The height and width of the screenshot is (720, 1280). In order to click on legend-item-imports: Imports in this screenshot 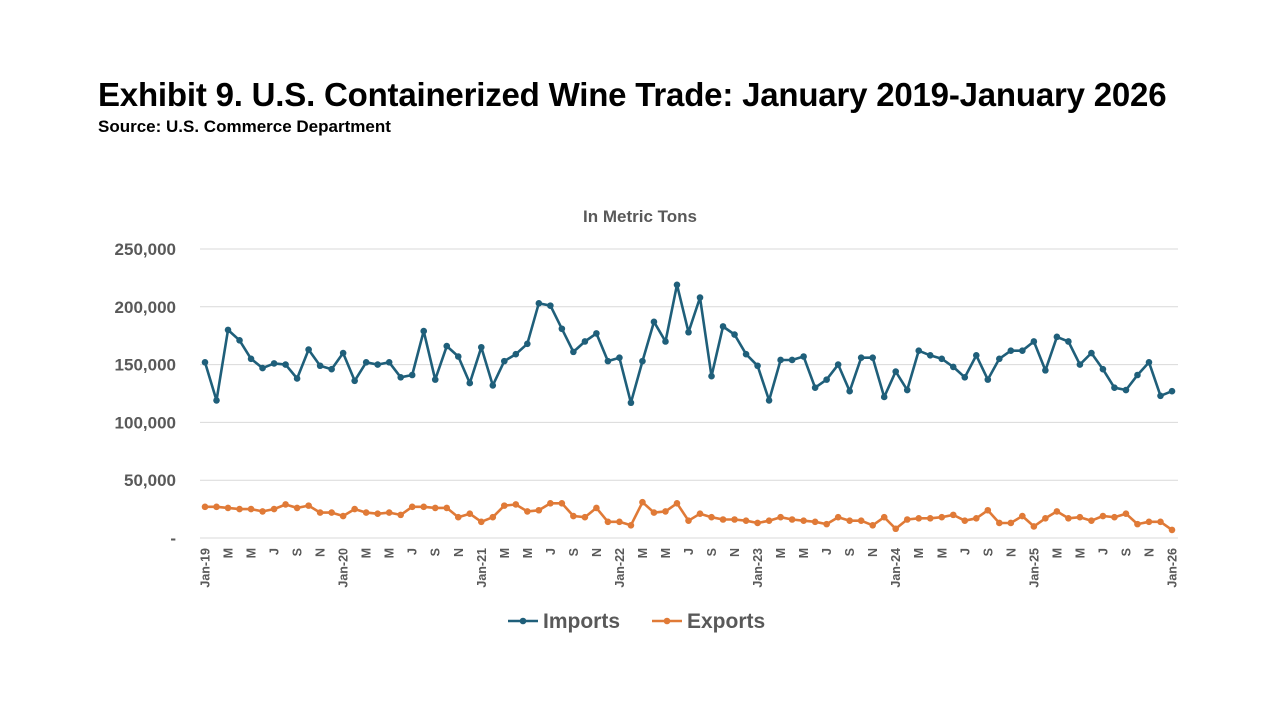, I will do `click(564, 621)`.